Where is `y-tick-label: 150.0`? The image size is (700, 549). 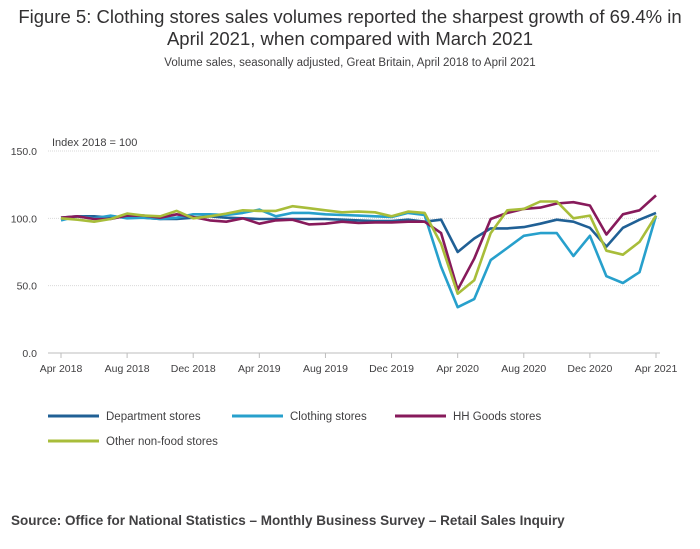 y-tick-label: 150.0 is located at coordinates (24, 152).